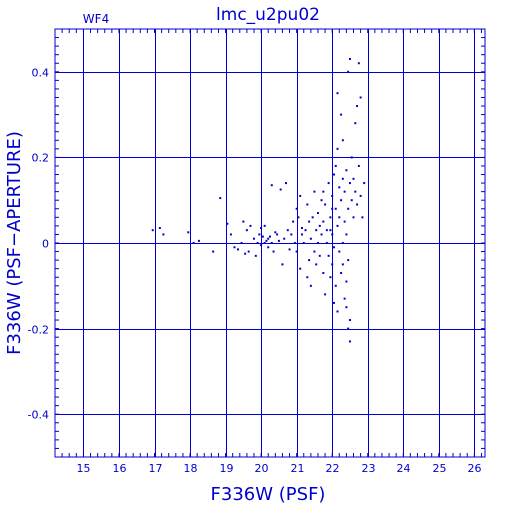 The height and width of the screenshot is (512, 512). I want to click on x-tick-label: 23, so click(369, 468).